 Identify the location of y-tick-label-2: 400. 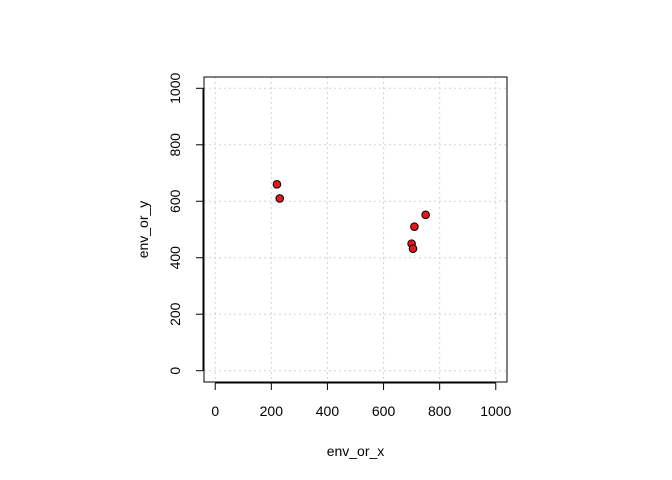
(175, 258).